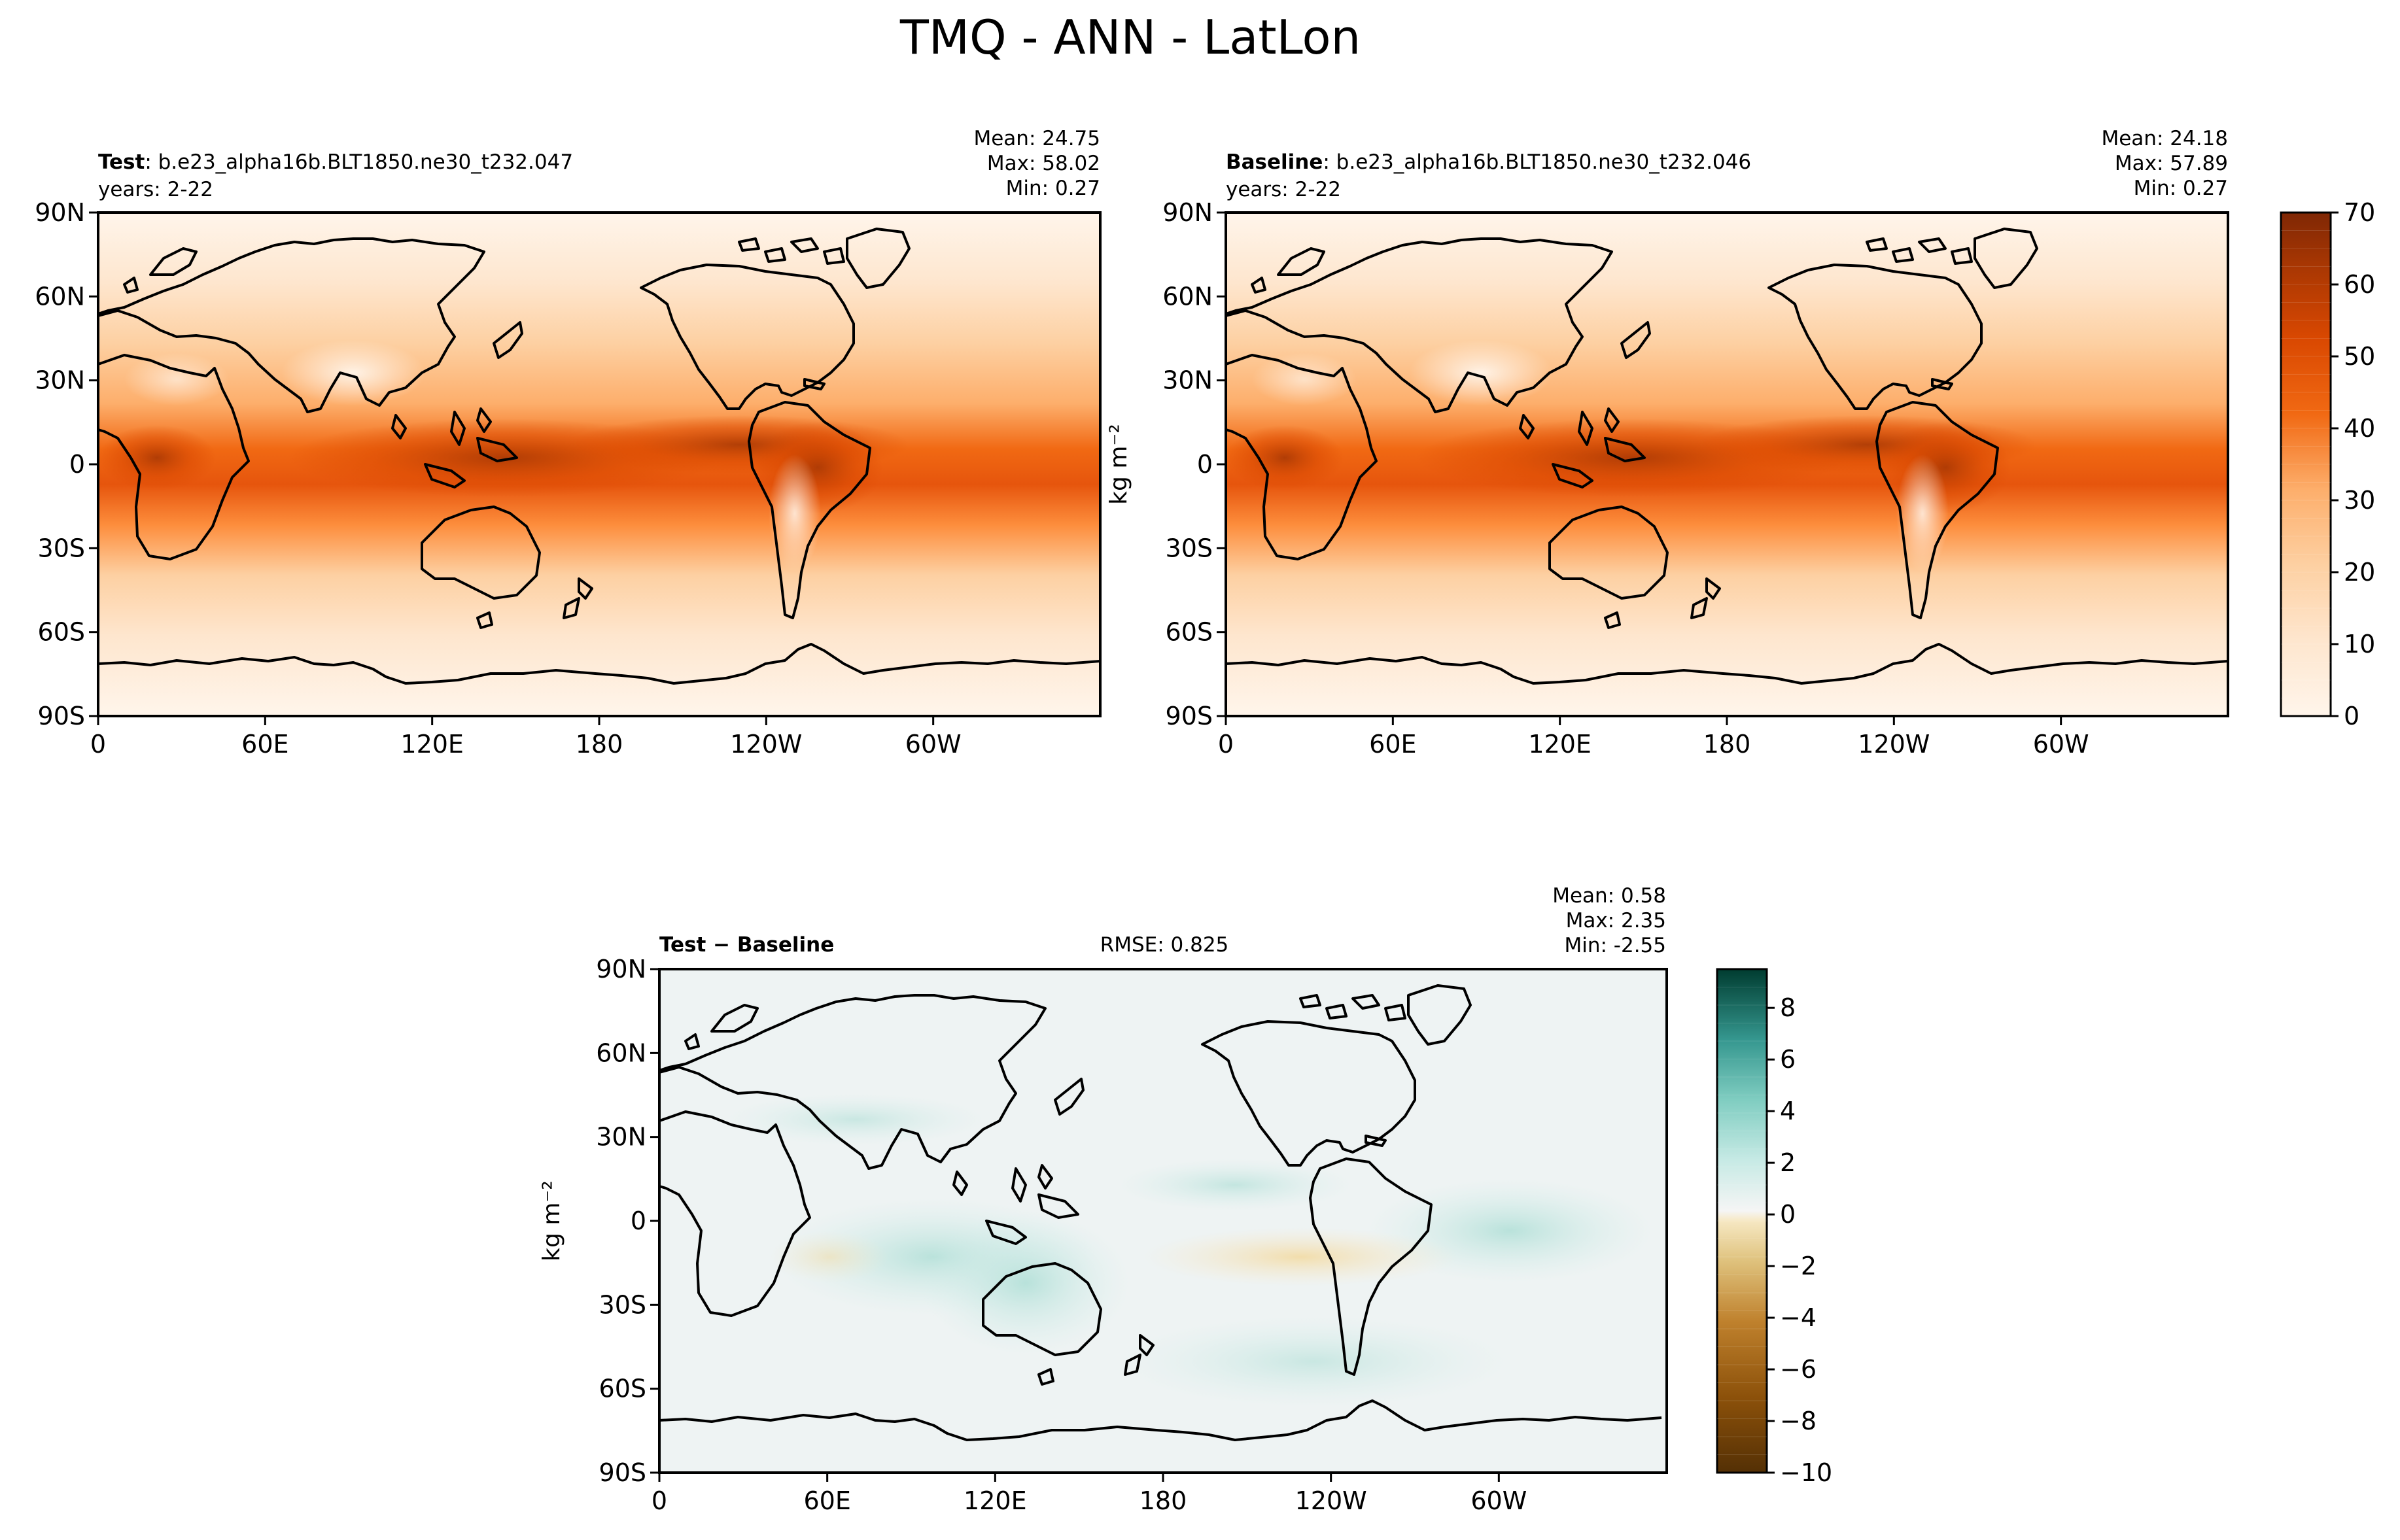  I want to click on diff-lon-tick-label: 120E, so click(995, 1500).